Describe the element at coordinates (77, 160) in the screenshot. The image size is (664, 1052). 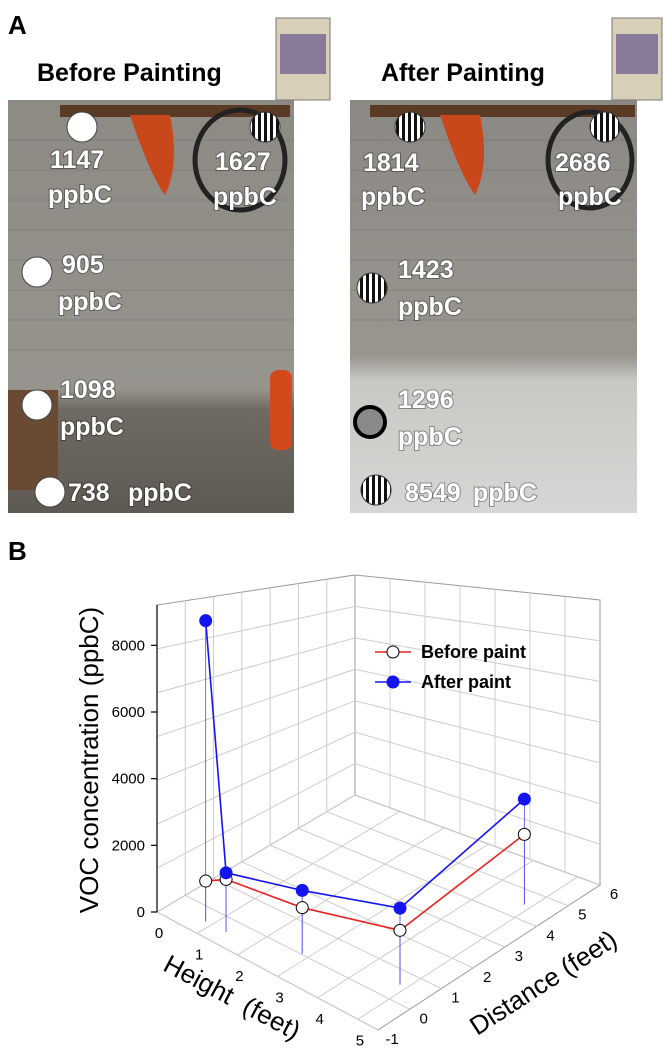
I see `reading-value: 1147` at that location.